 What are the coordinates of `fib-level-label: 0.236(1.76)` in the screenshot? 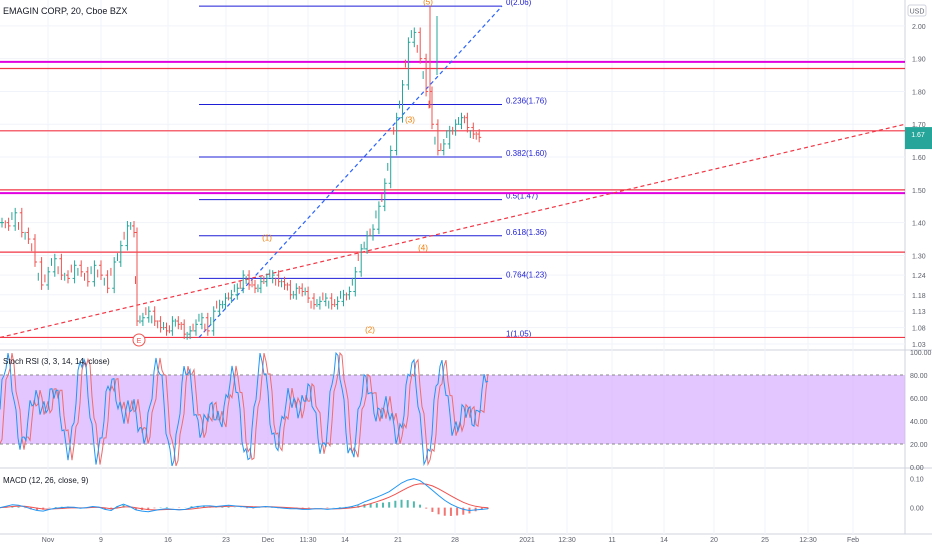 It's located at (526, 101).